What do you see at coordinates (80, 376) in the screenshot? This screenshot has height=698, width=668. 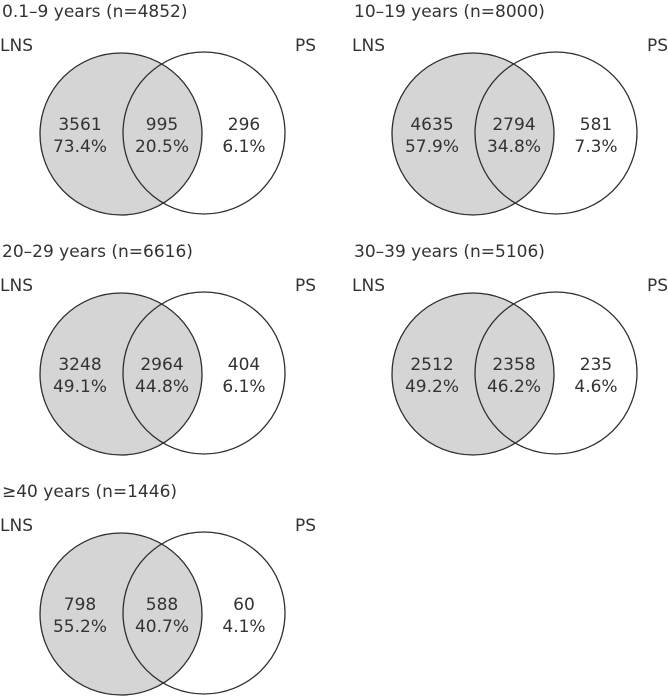 I see `lns-only-label: 3248 49.1%` at bounding box center [80, 376].